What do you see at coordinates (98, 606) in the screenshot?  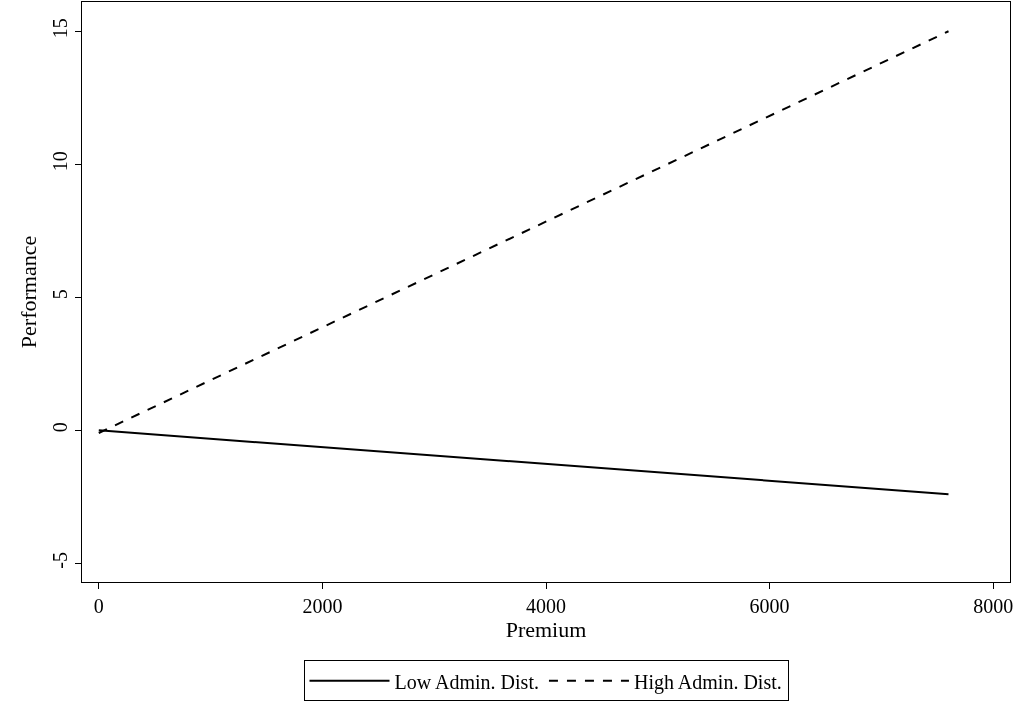 I see `x-tick-label: 0` at bounding box center [98, 606].